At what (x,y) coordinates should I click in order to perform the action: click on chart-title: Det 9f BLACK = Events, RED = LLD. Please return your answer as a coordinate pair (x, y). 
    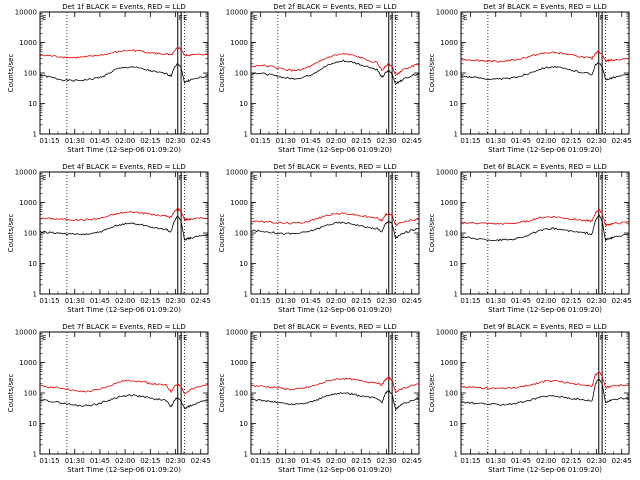
    Looking at the image, I should click on (544, 327).